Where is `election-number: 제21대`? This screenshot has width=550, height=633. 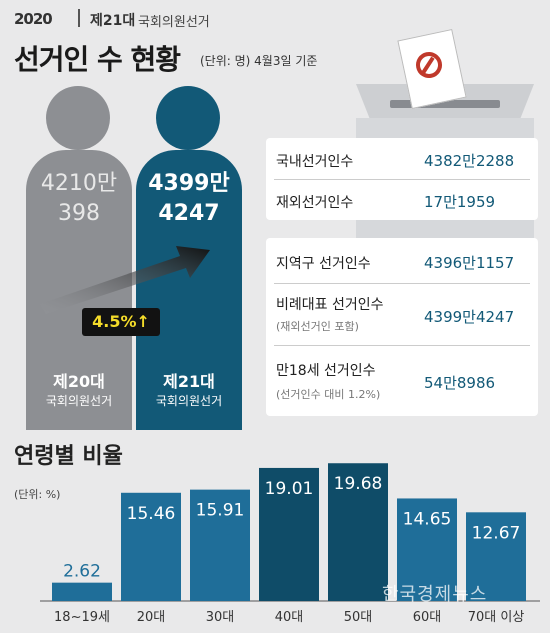
election-number: 제21대 is located at coordinates (113, 21).